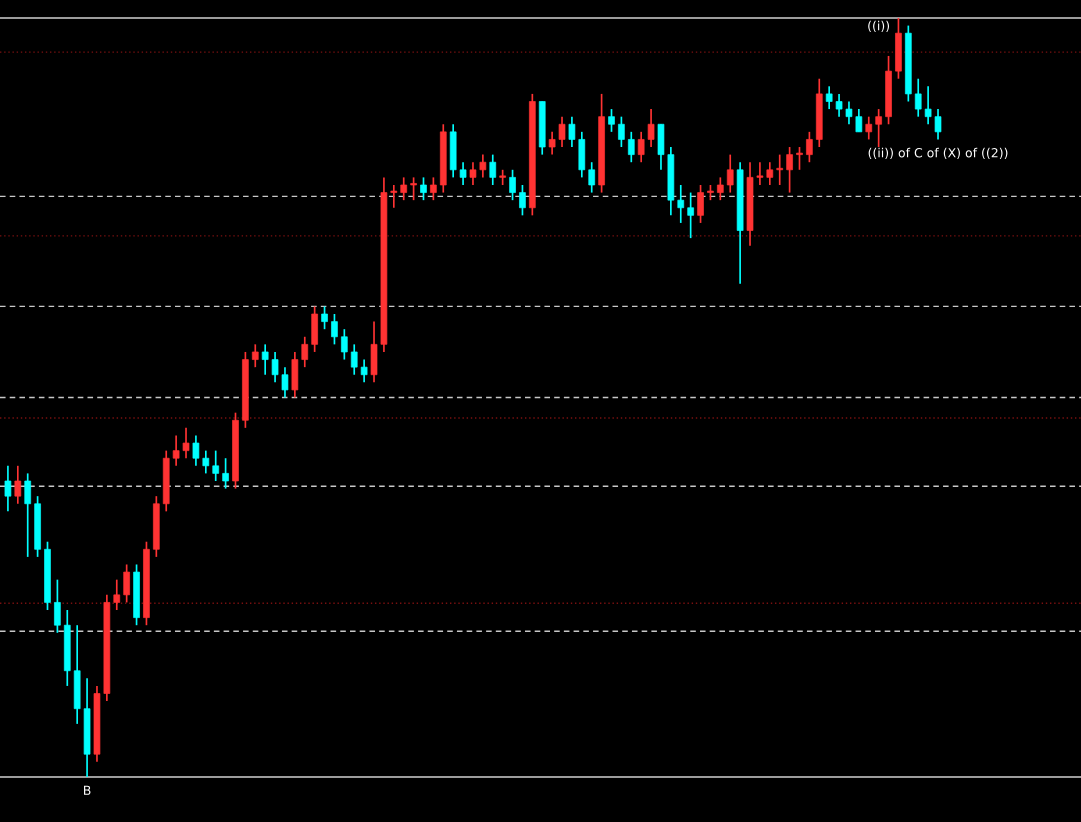 The image size is (1081, 822). Describe the element at coordinates (87, 790) in the screenshot. I see `annotation: B` at that location.